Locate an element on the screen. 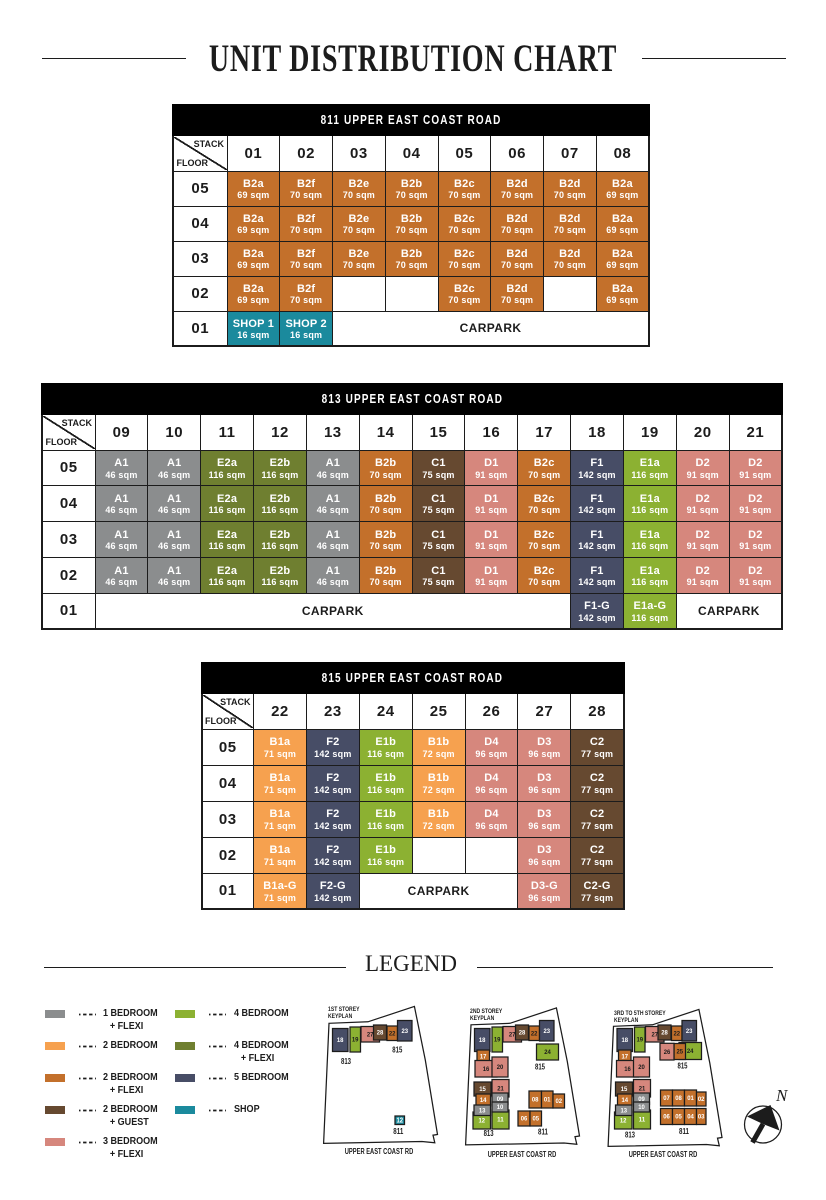 Image resolution: width=826 pixels, height=1200 pixels. svg-text: N is located at coordinates (782, 1095).